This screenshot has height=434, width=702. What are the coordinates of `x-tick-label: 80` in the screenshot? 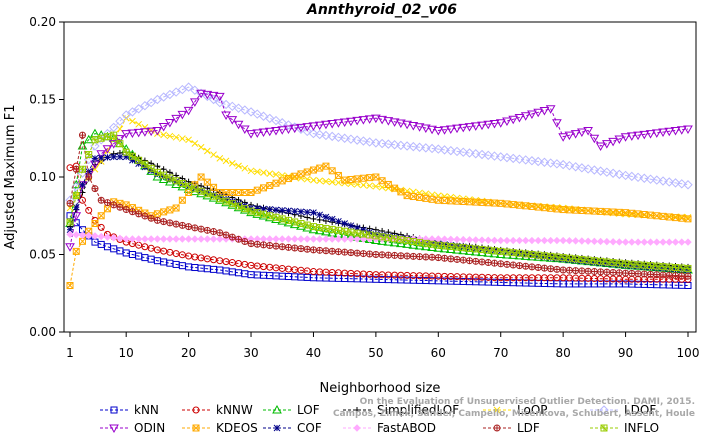 It's located at (563, 353).